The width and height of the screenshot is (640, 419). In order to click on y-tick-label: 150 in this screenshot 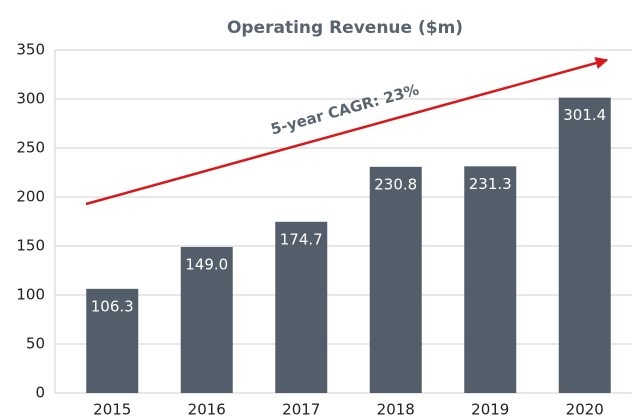, I will do `click(30, 246)`.